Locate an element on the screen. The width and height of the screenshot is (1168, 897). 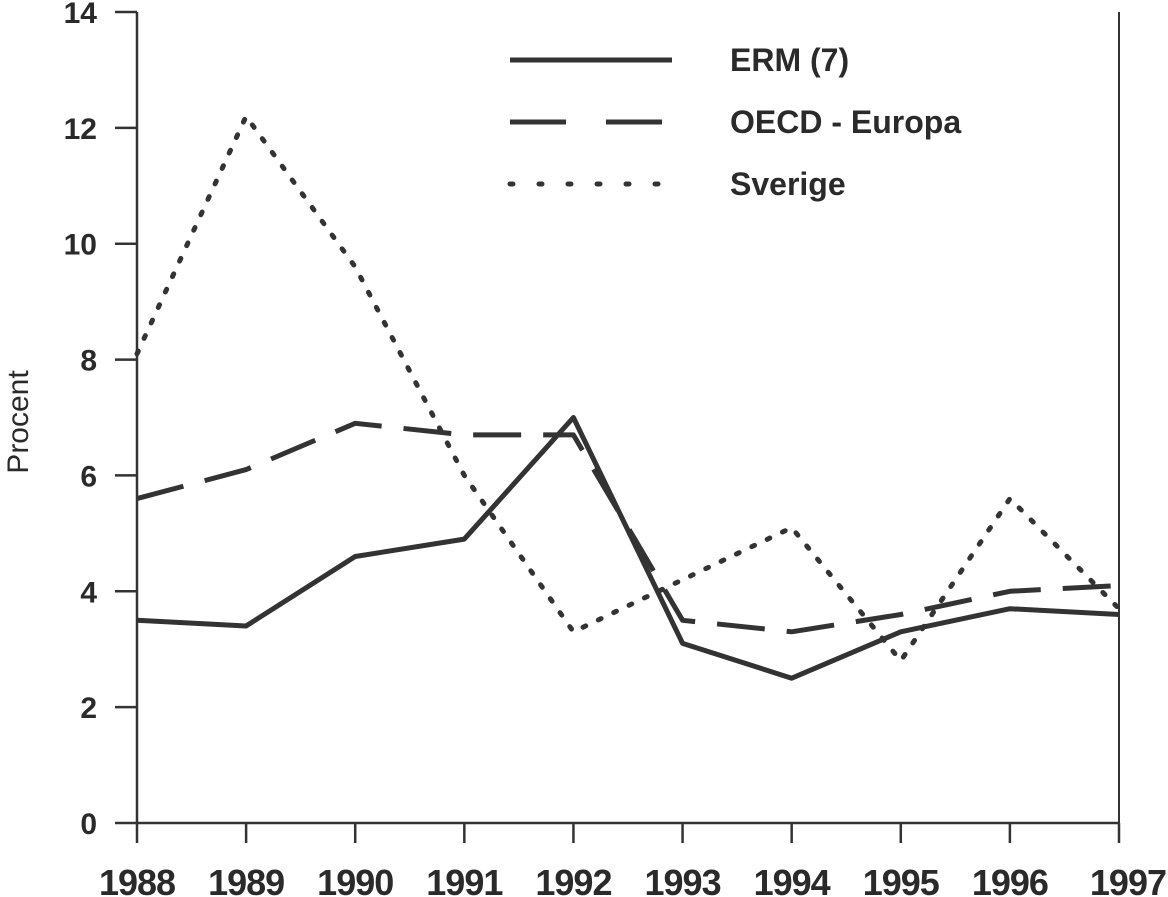
y-tick-label: 0 is located at coordinates (88, 824).